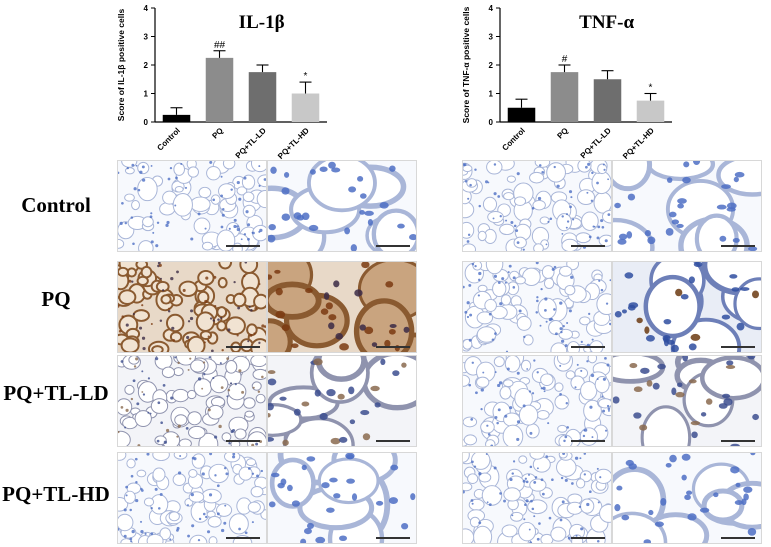  Describe the element at coordinates (687, 206) in the screenshot. I see `micrograph-image` at that location.